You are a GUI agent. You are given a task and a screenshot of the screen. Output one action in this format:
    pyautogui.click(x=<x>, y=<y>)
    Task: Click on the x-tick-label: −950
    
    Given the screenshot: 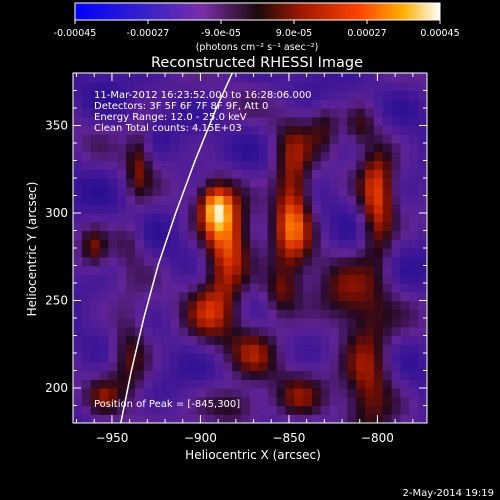 What is the action you would take?
    pyautogui.click(x=111, y=438)
    